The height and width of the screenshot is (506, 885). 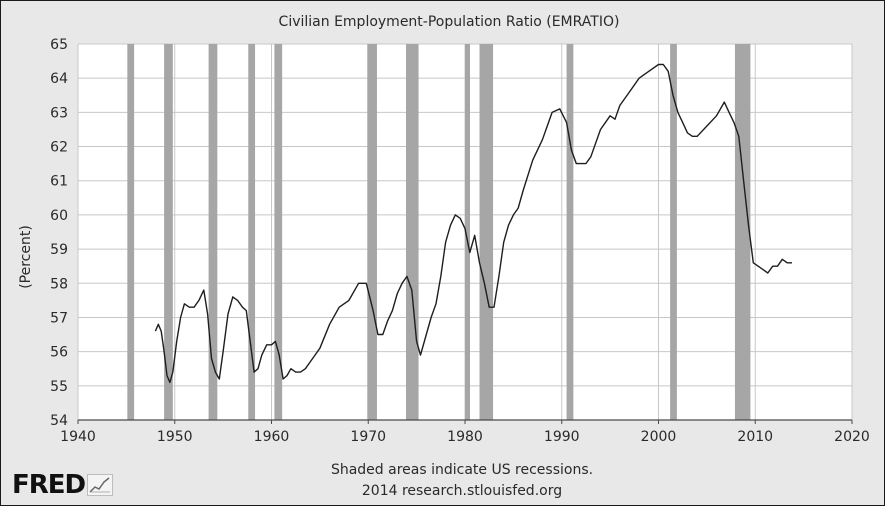 What do you see at coordinates (465, 437) in the screenshot?
I see `x-tick-label: 1980` at bounding box center [465, 437].